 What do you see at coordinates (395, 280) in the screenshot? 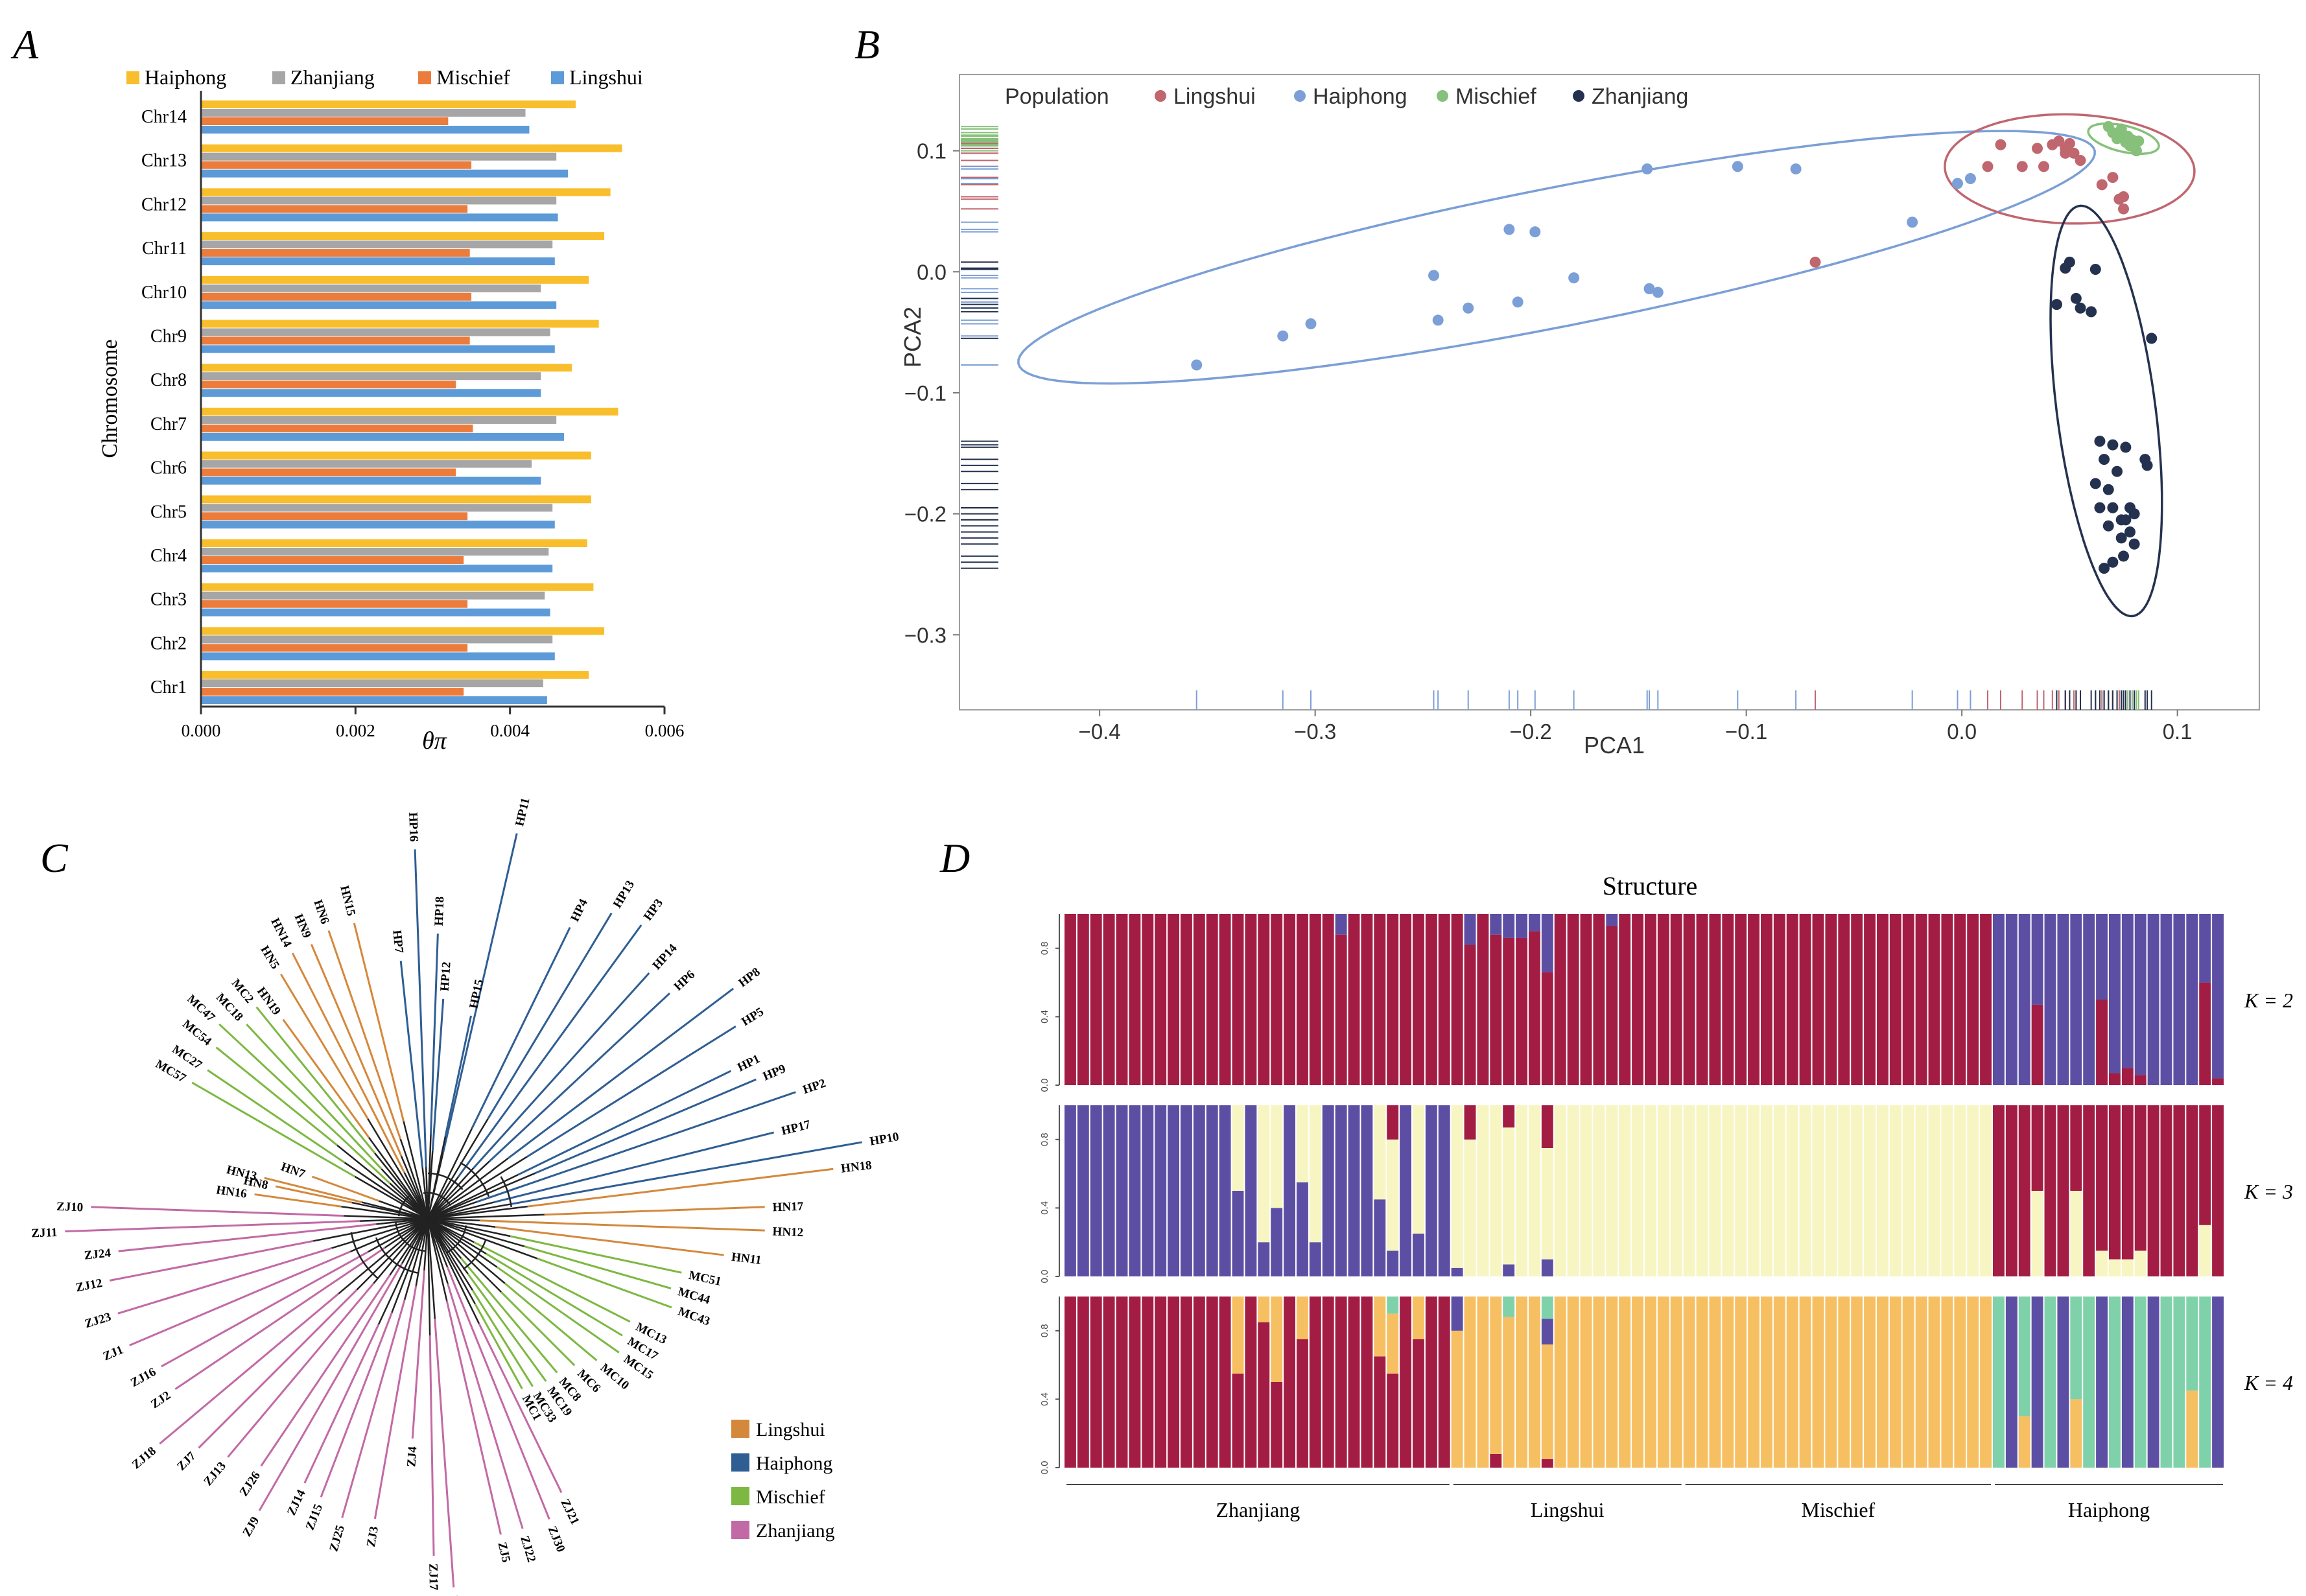
I see `panel-a-bar-haiphong-chr10` at bounding box center [395, 280].